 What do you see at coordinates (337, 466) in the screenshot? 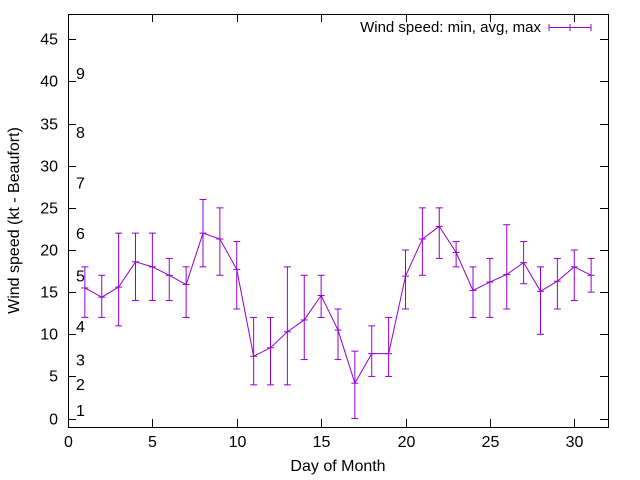
I see `x-axis-label: Day of Month` at bounding box center [337, 466].